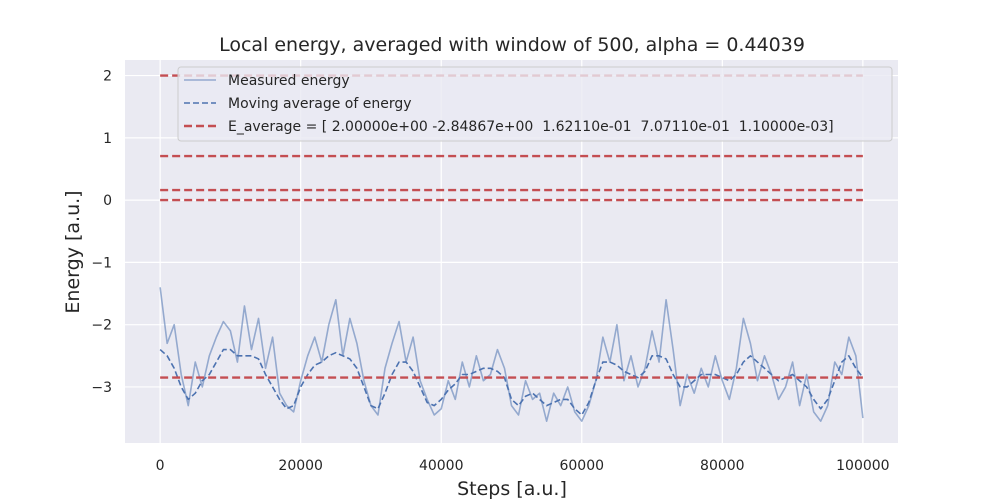 This screenshot has height=500, width=1000. Describe the element at coordinates (101, 388) in the screenshot. I see `y-tick-label: −3` at that location.